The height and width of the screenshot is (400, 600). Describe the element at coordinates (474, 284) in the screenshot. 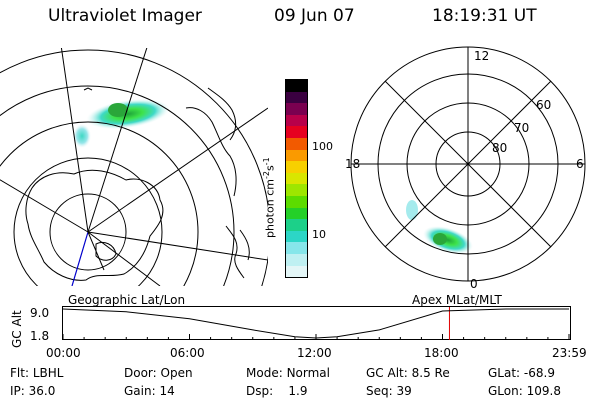

I see `mlt-label-0: 0` at that location.